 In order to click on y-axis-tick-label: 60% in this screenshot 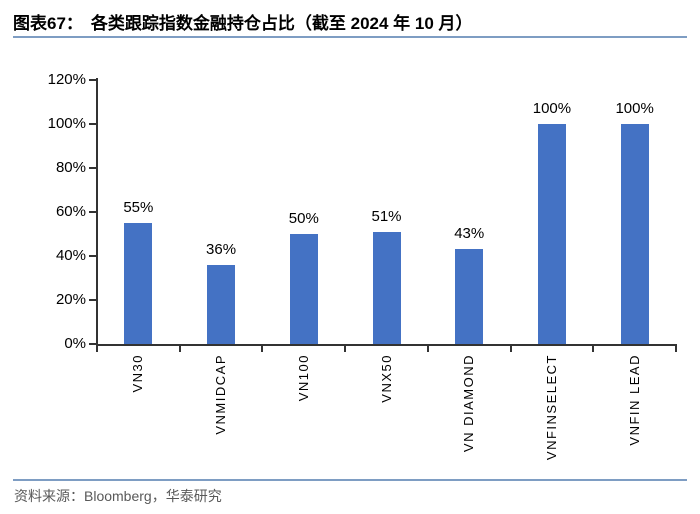, I will do `click(70, 211)`.